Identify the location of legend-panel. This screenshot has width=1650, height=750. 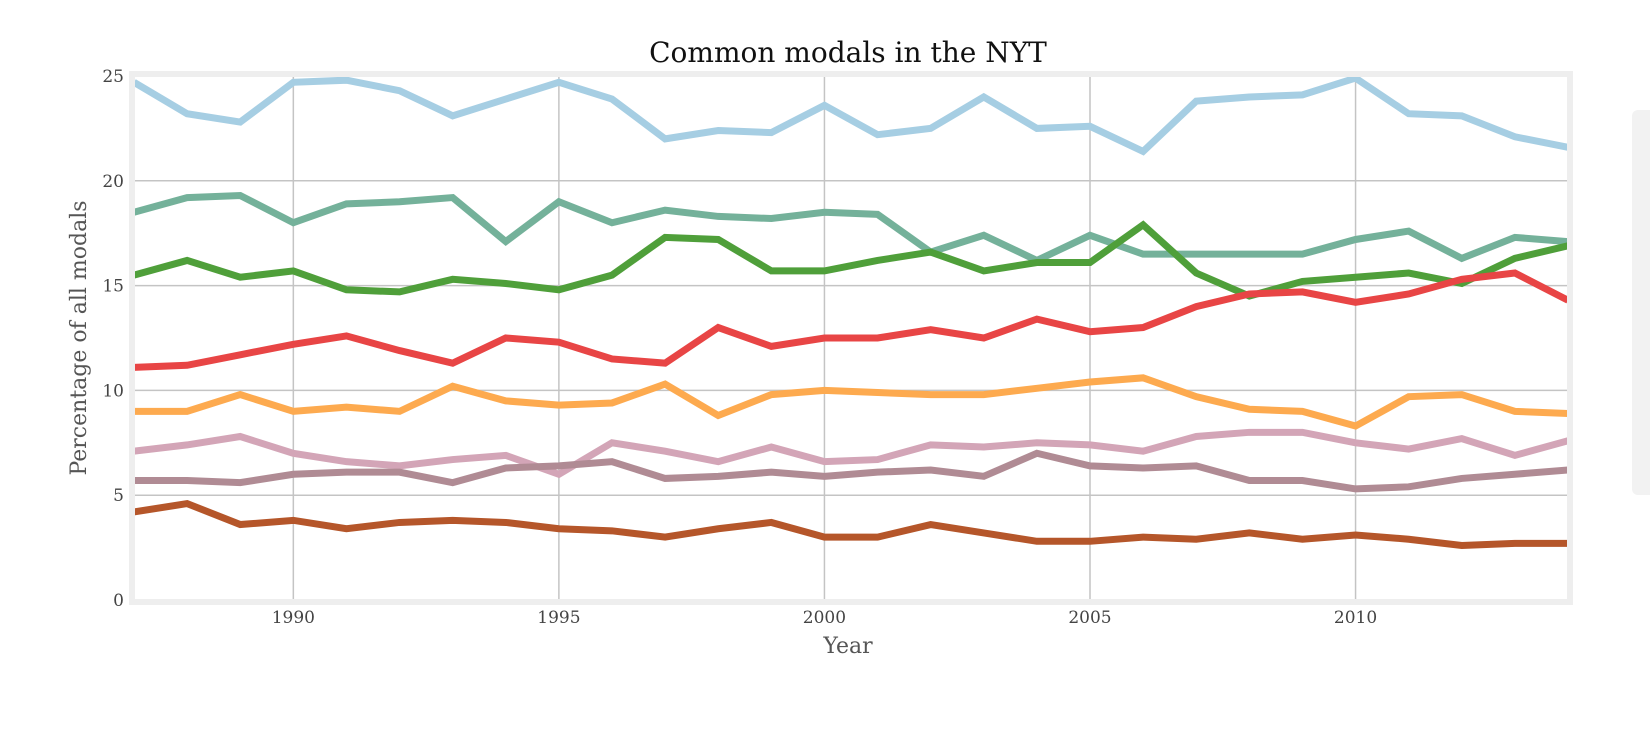
(1641, 302).